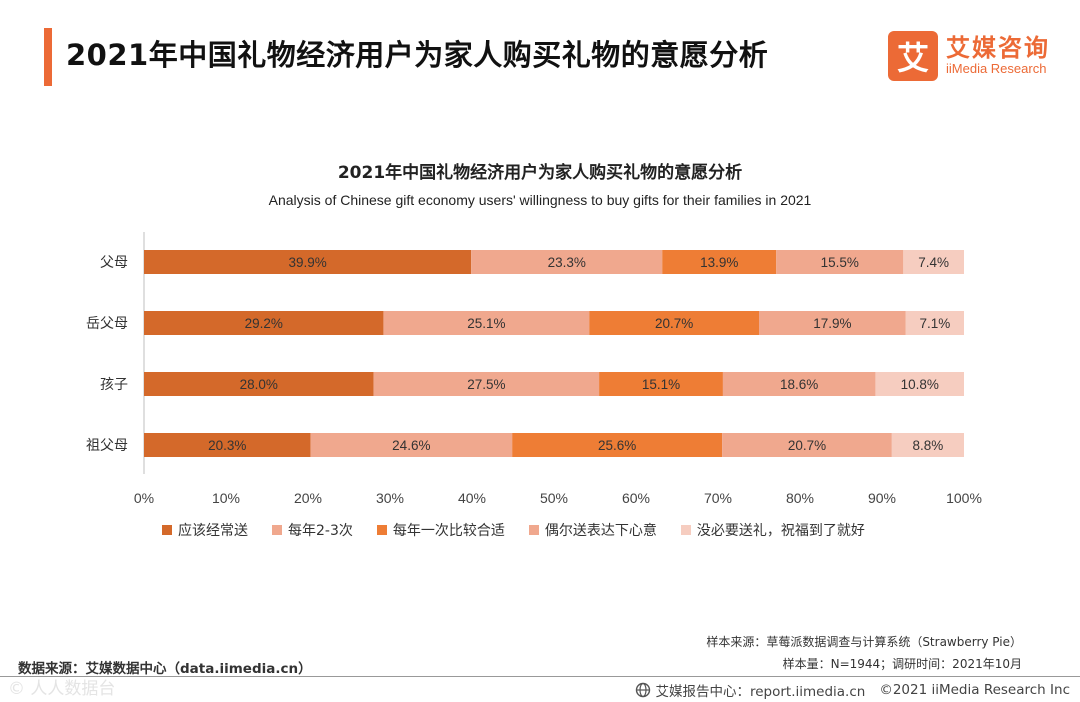 This screenshot has width=1080, height=702. What do you see at coordinates (913, 56) in the screenshot?
I see `logo-mark-icon: 艾` at bounding box center [913, 56].